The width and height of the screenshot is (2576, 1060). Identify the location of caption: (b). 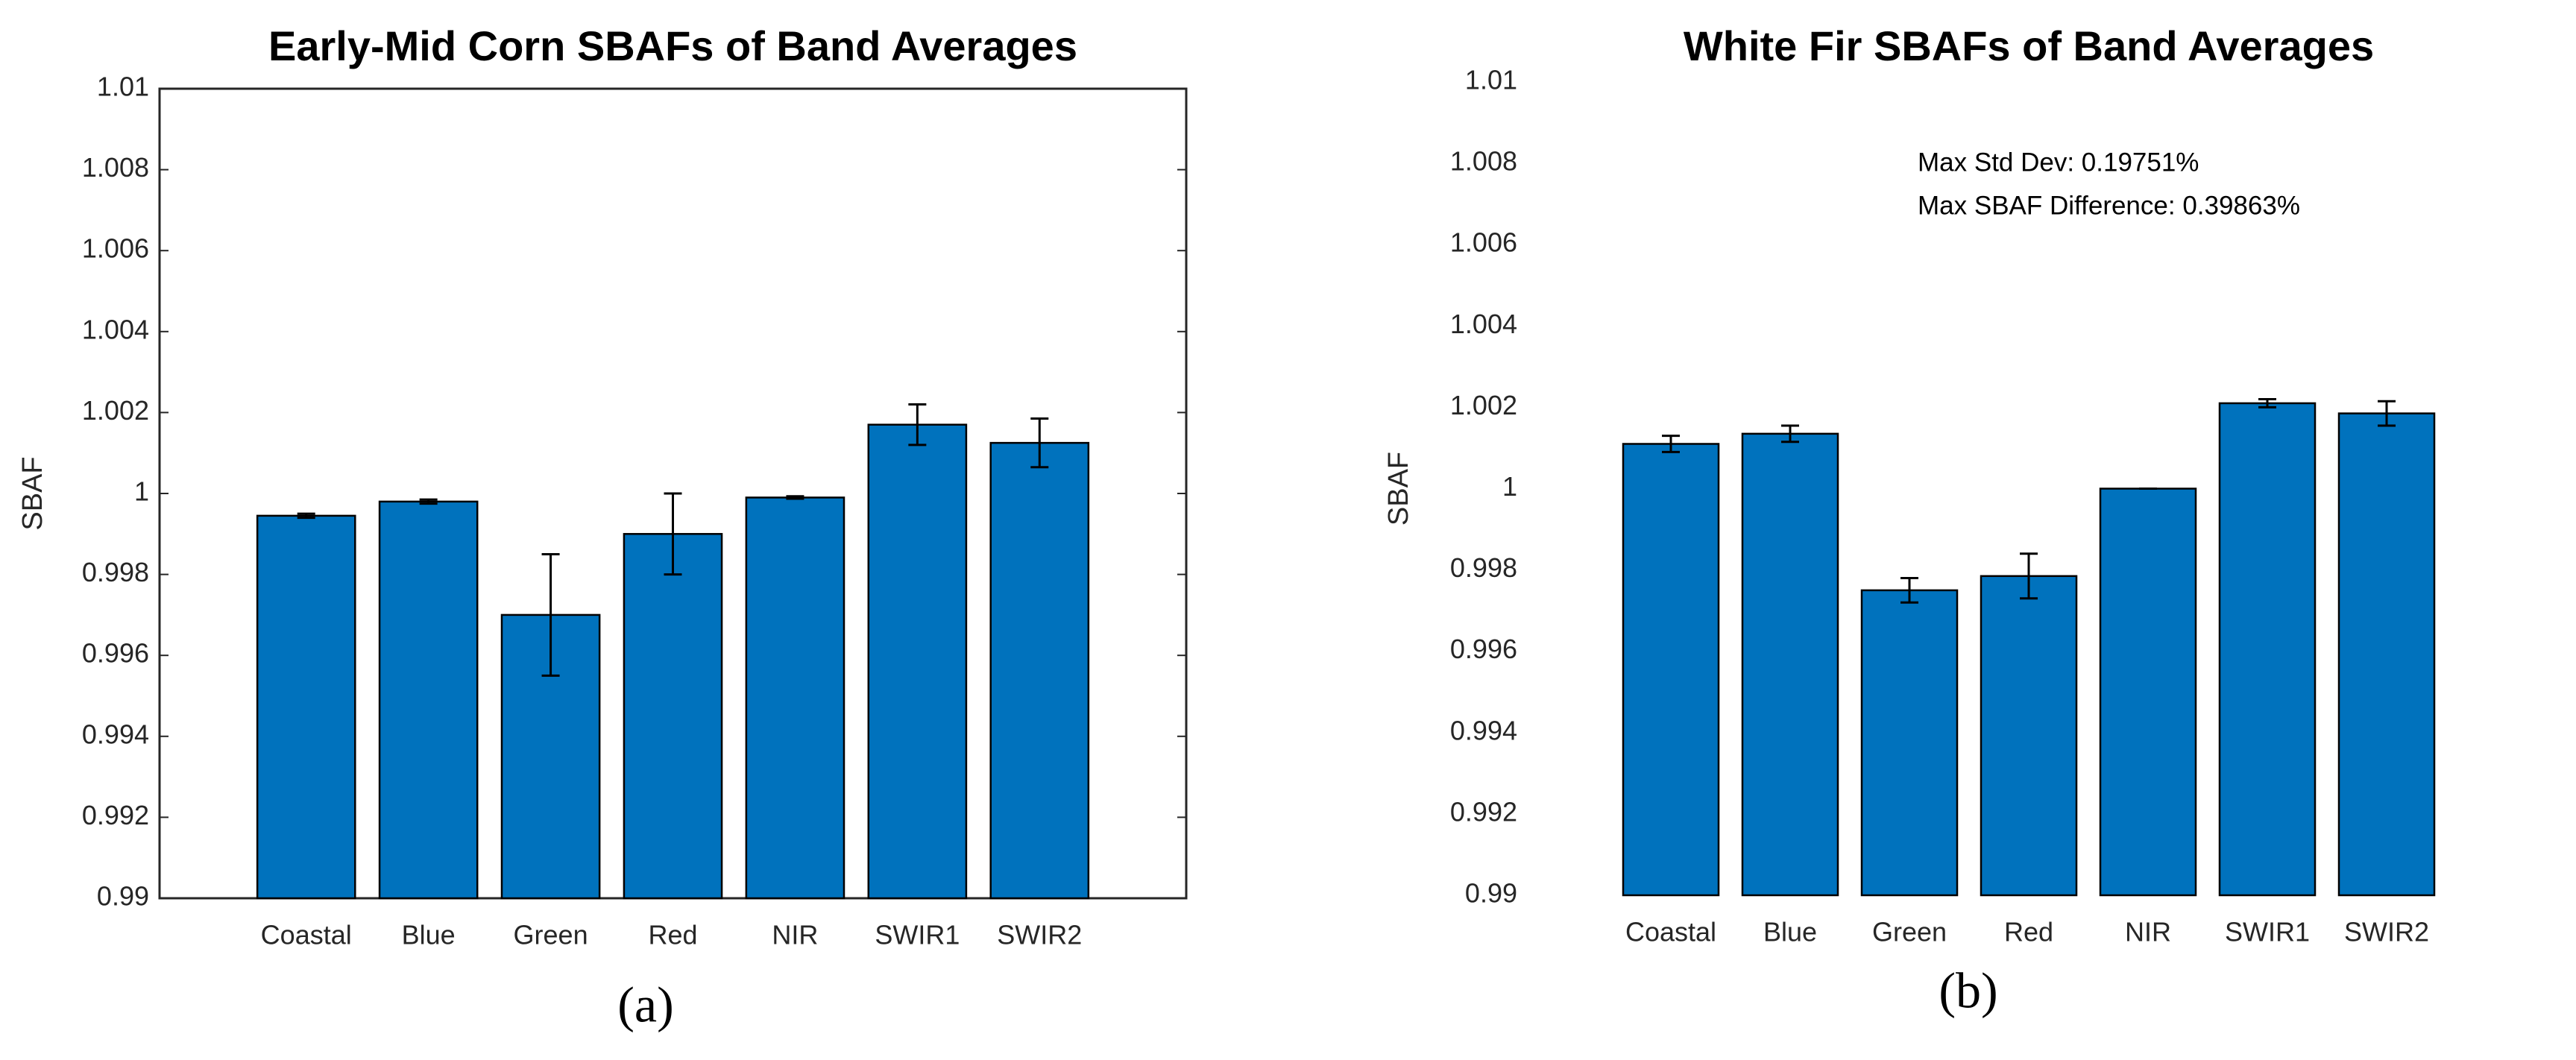
(1968, 991).